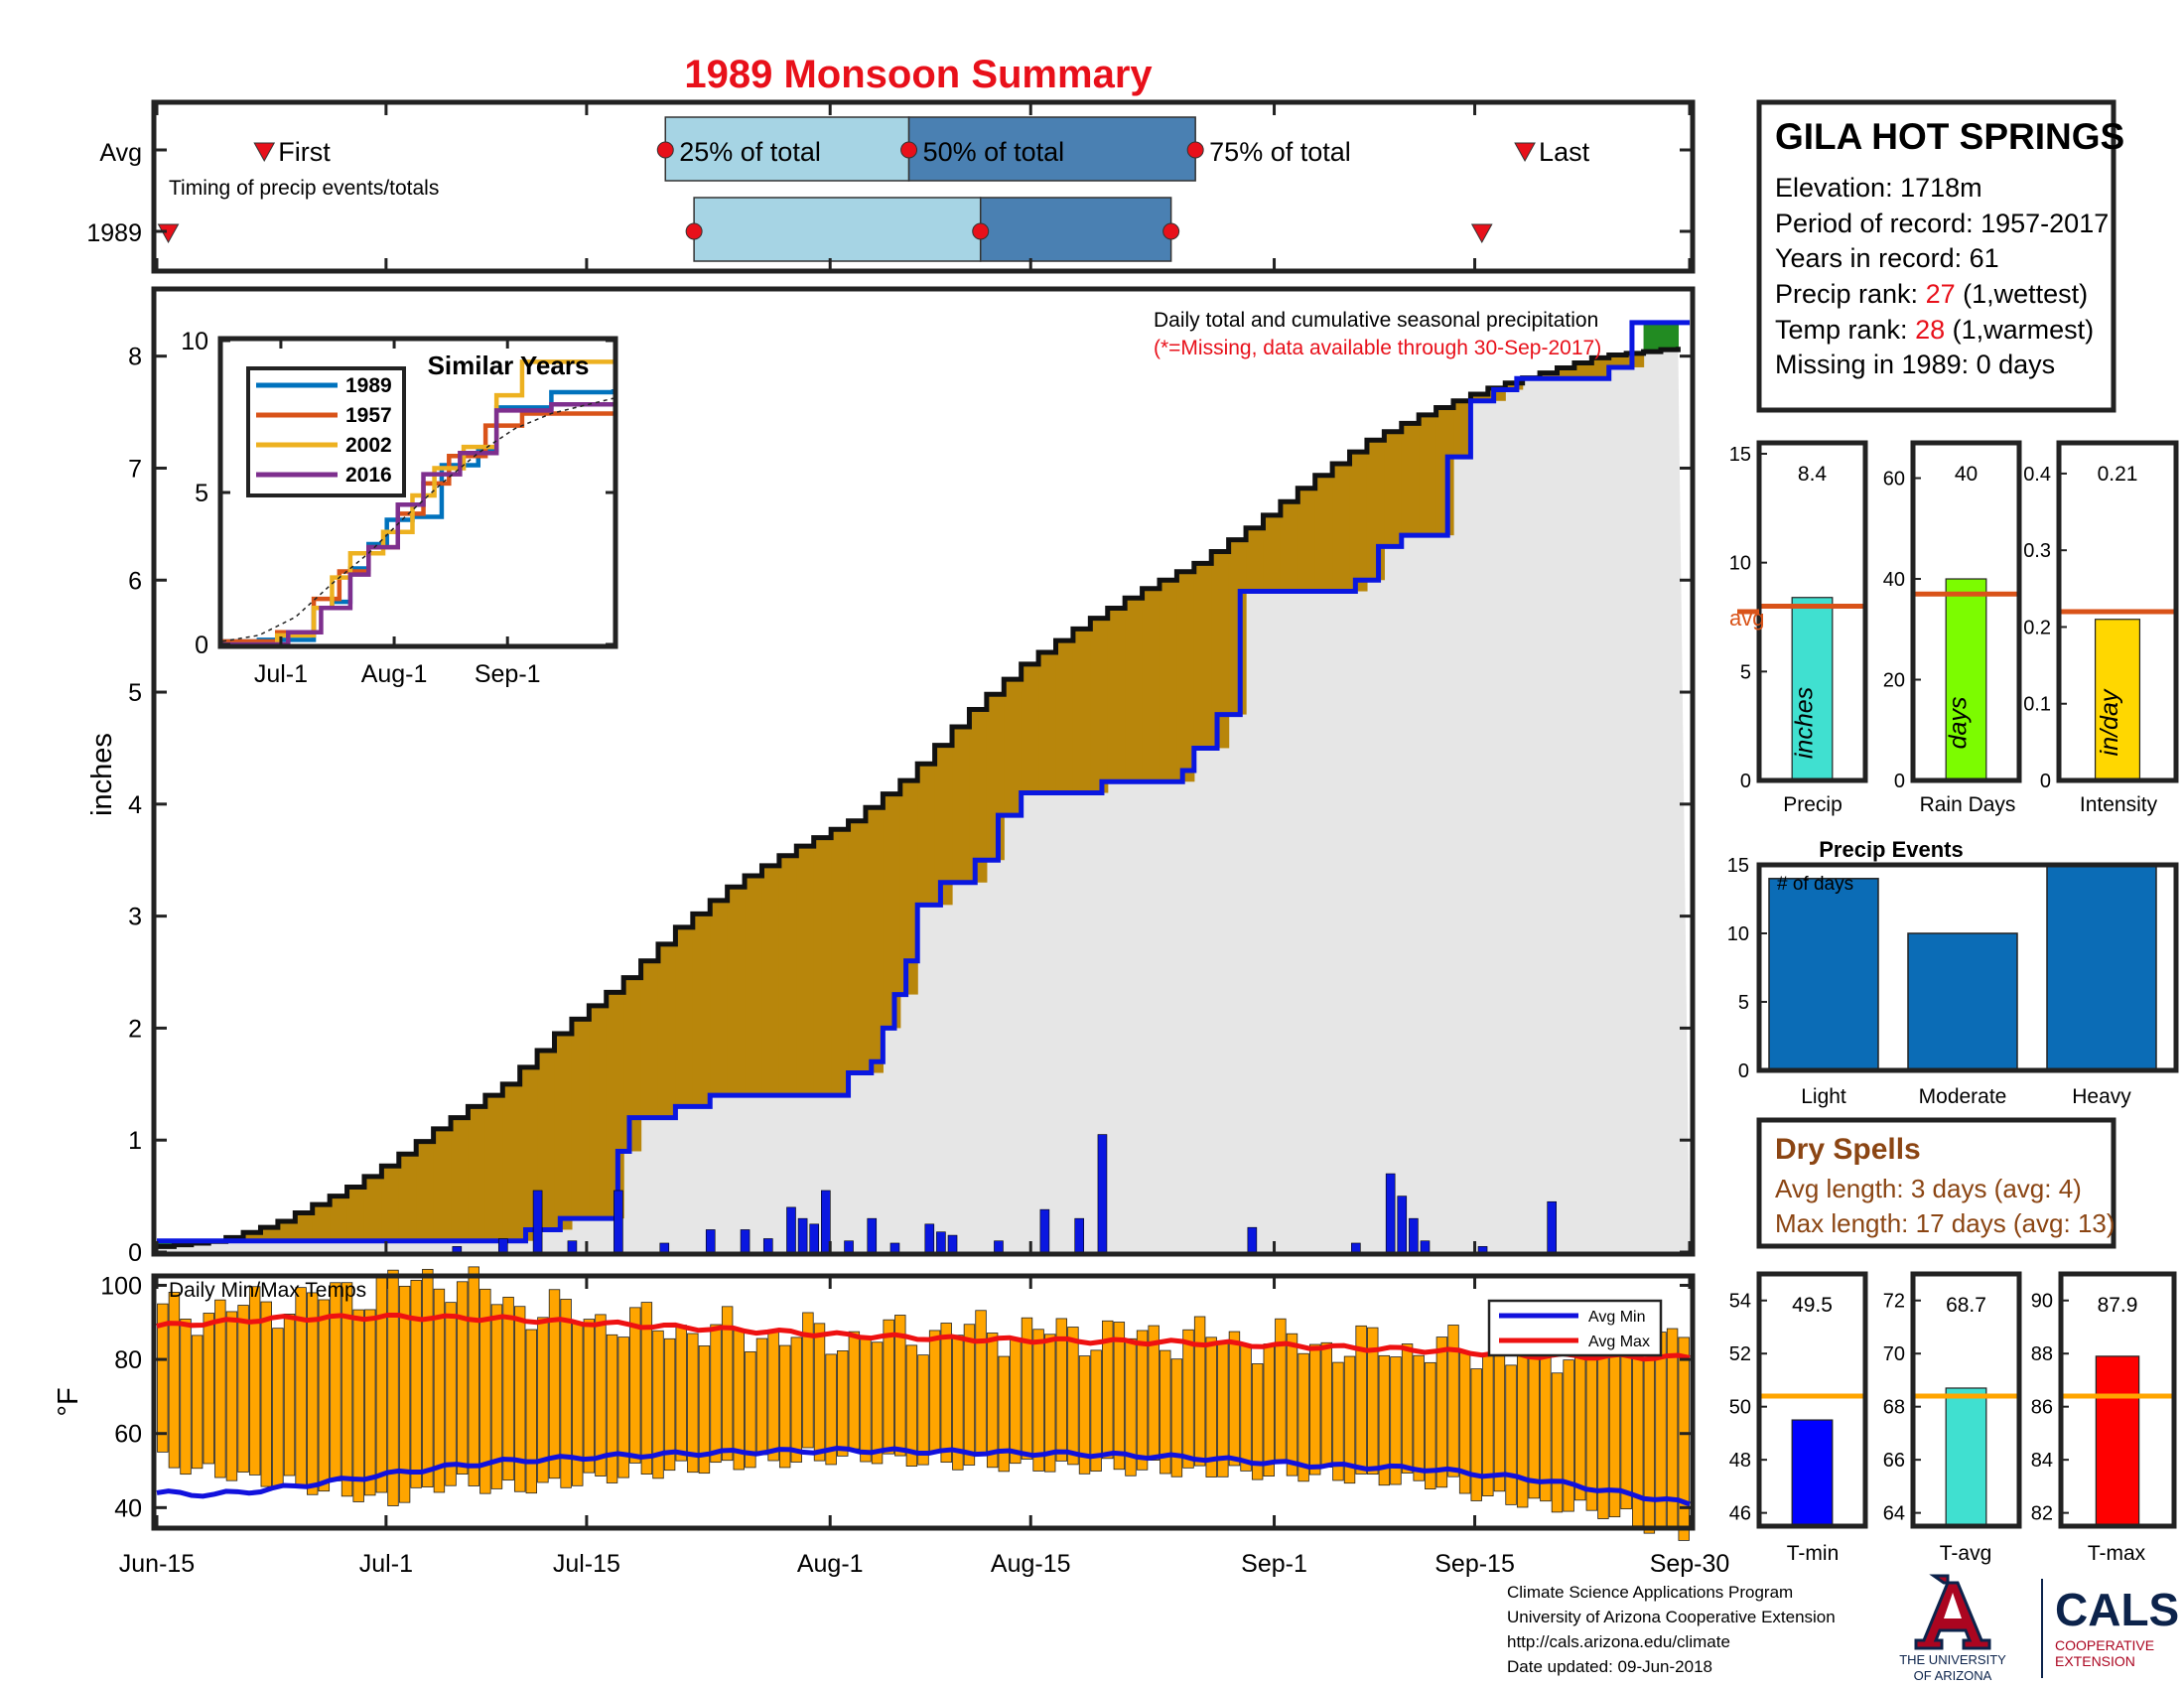  What do you see at coordinates (102, 774) in the screenshot?
I see `main-y-axis-label: inches` at bounding box center [102, 774].